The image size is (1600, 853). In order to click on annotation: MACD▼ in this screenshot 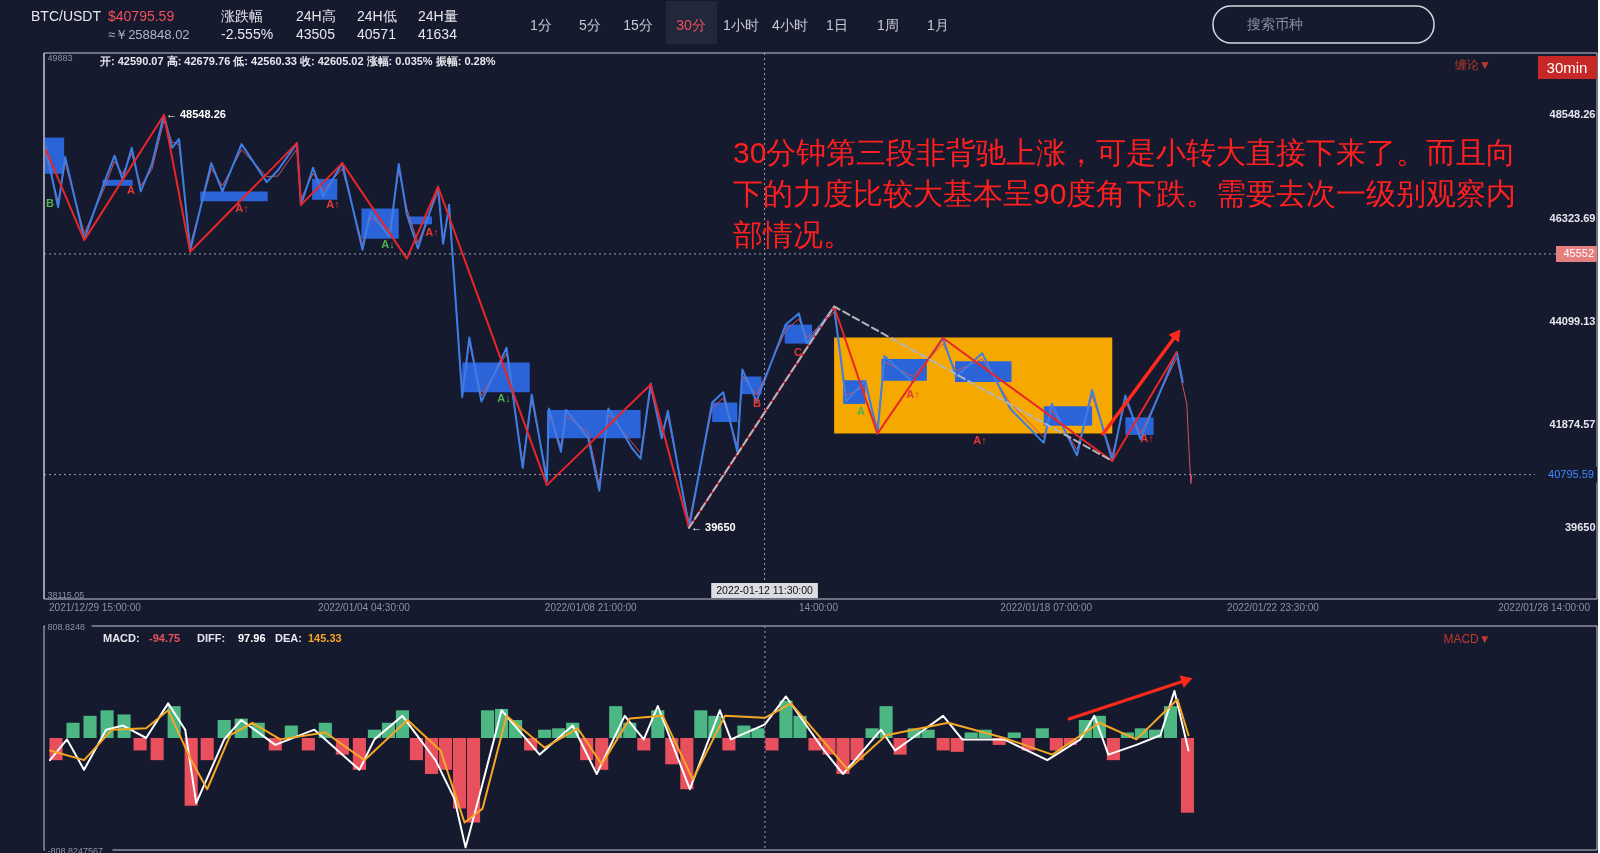, I will do `click(1467, 639)`.